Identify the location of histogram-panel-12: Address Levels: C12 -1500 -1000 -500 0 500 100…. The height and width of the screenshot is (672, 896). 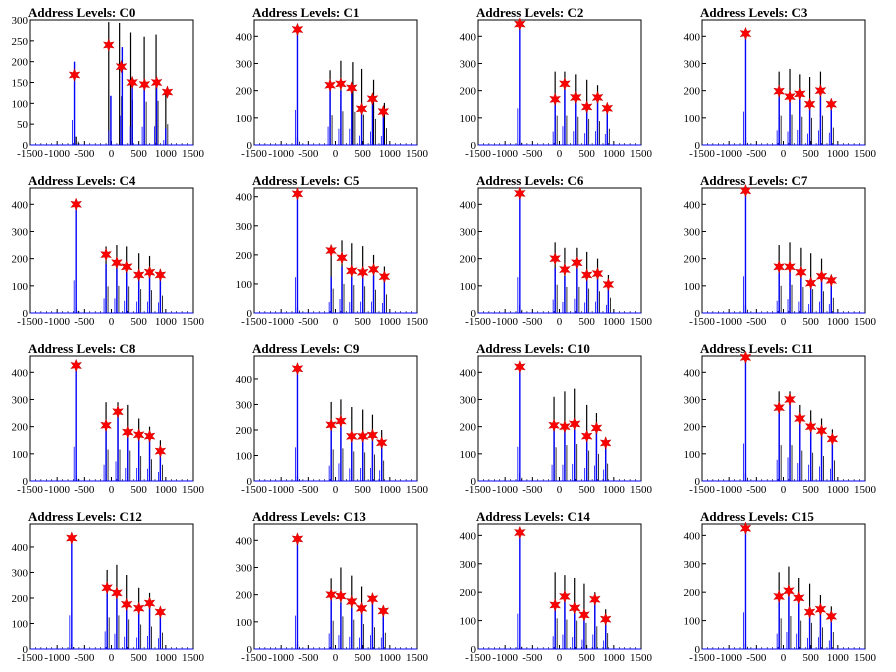
(112, 588).